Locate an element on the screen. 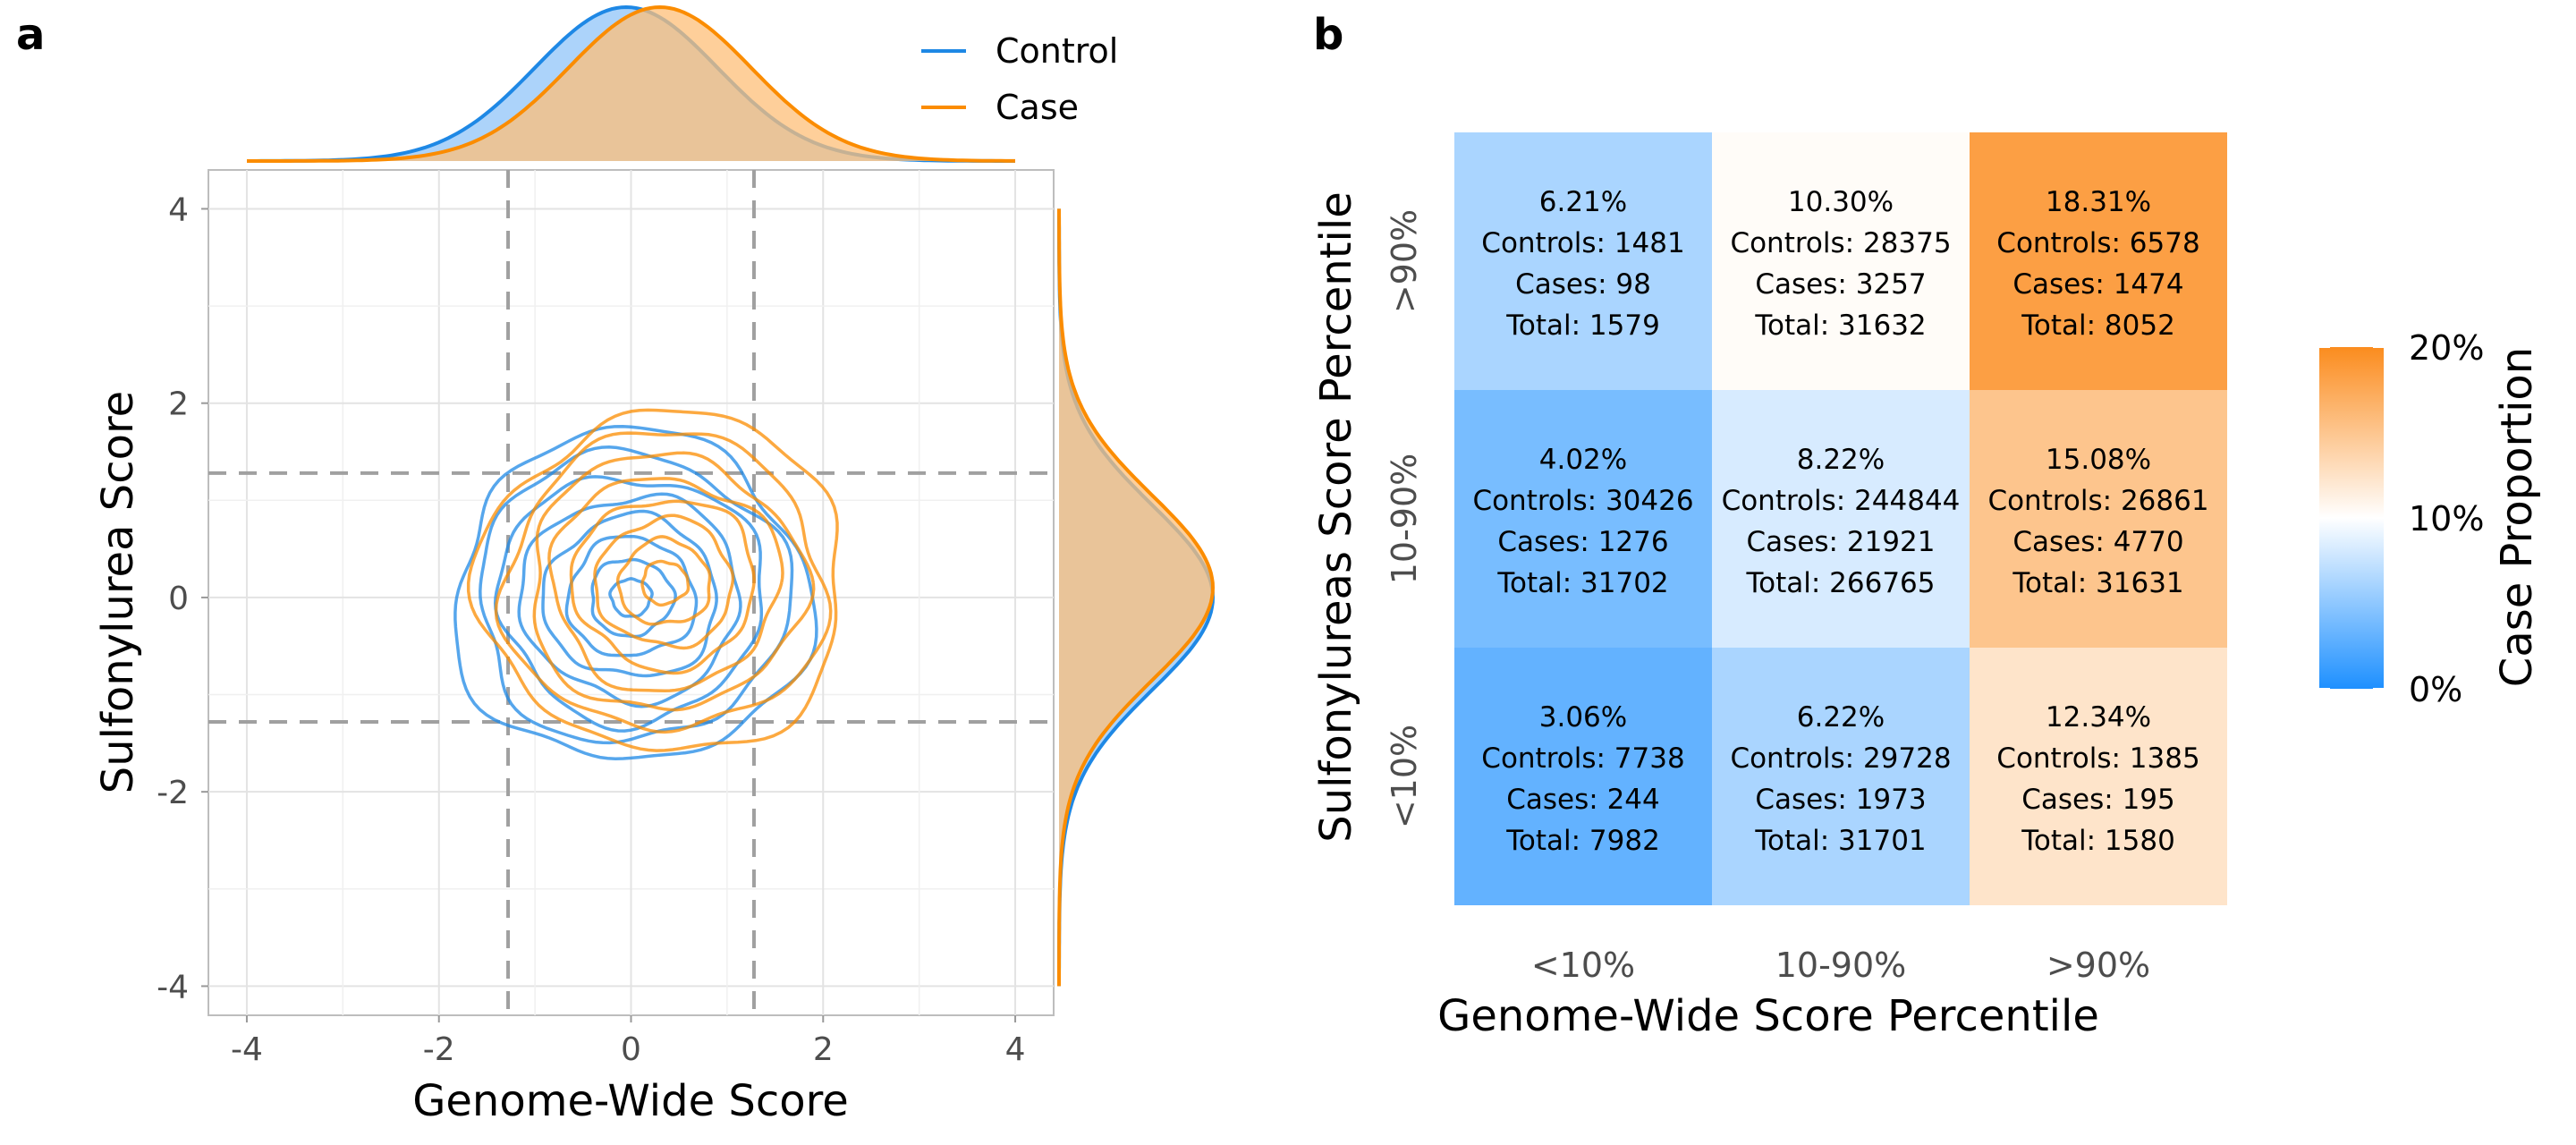 The image size is (2576, 1145). heatmap-y-axis-title: Sulfonylureas Score Percentile is located at coordinates (1336, 516).